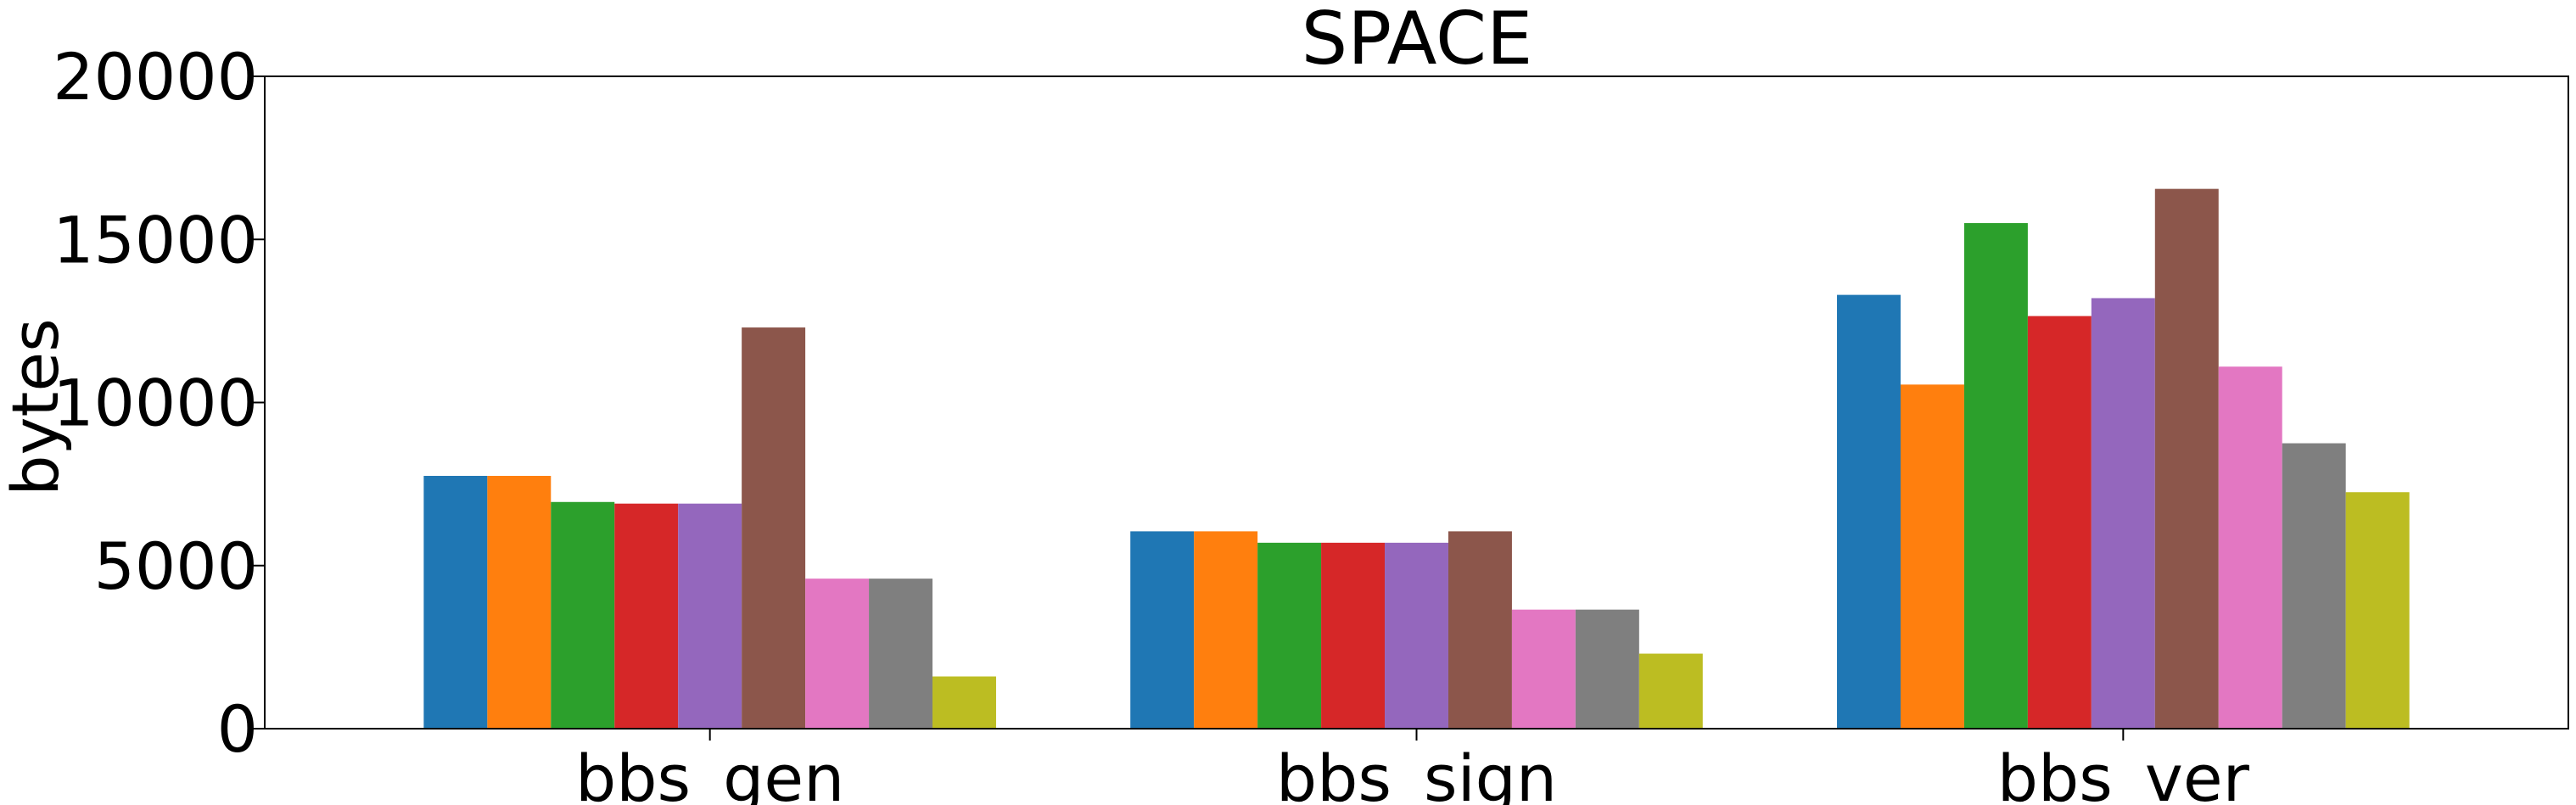  I want to click on y-tick-label: 5000, so click(176, 566).